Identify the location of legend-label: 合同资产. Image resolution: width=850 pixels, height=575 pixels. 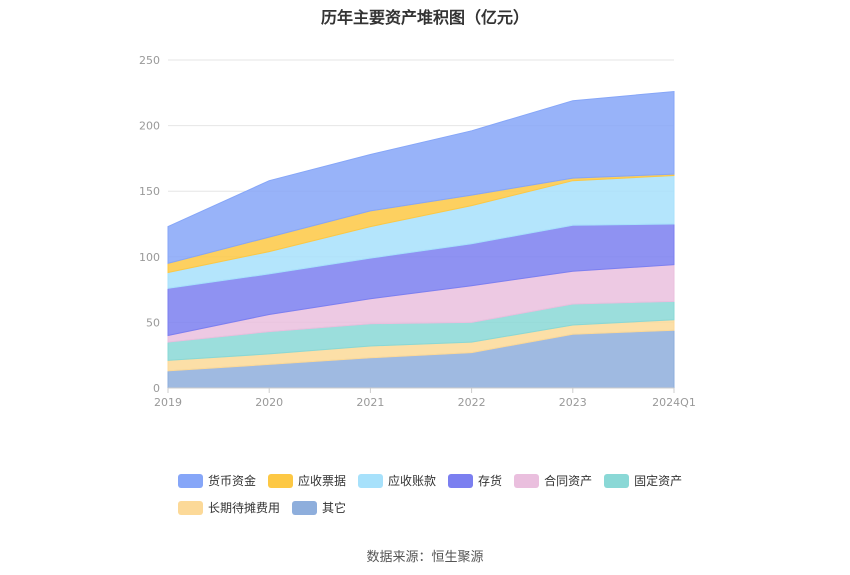
(568, 481).